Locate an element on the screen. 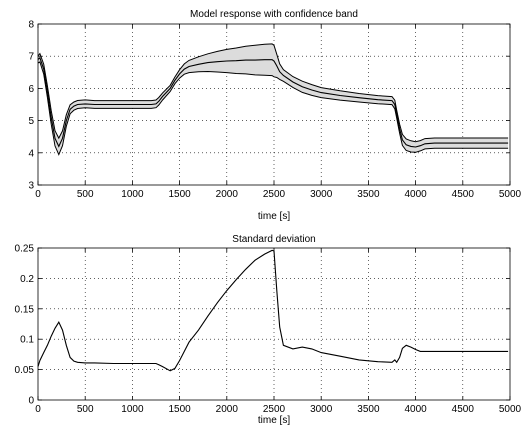  top-xtick-label: 1500 is located at coordinates (179, 194).